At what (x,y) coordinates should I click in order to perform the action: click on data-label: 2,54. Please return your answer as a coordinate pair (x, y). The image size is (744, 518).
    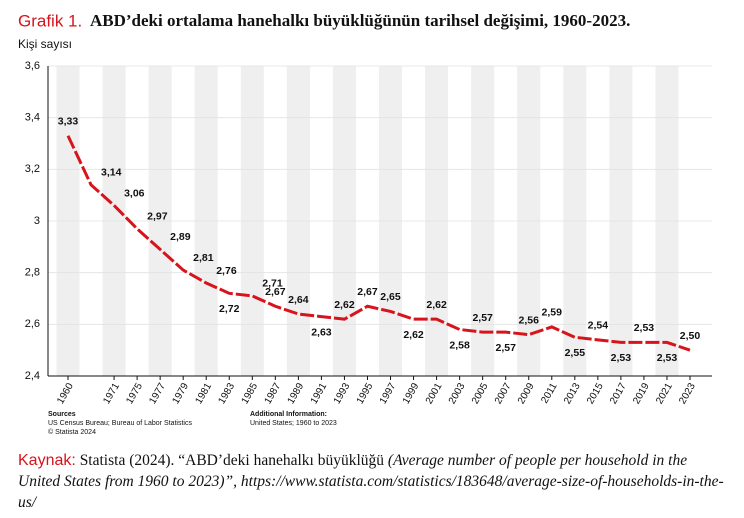
    Looking at the image, I should click on (598, 326).